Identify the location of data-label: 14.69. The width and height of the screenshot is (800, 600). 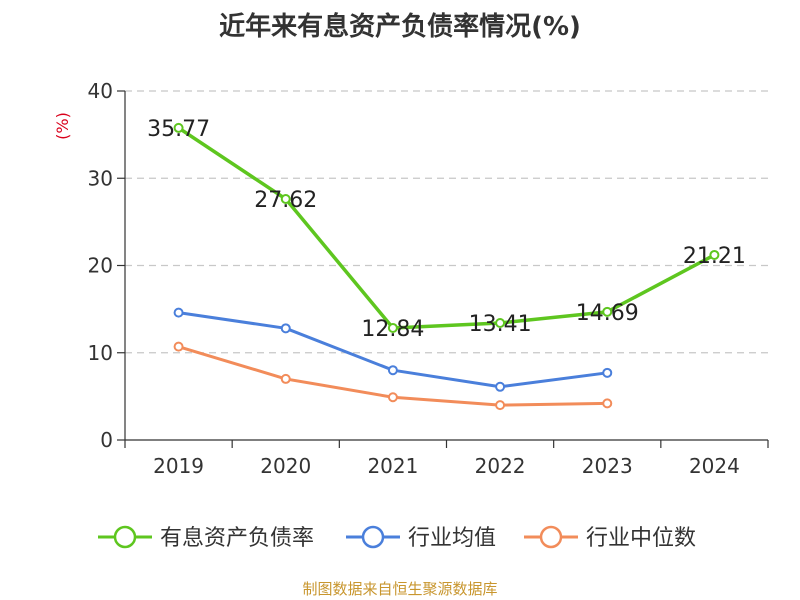
(607, 313).